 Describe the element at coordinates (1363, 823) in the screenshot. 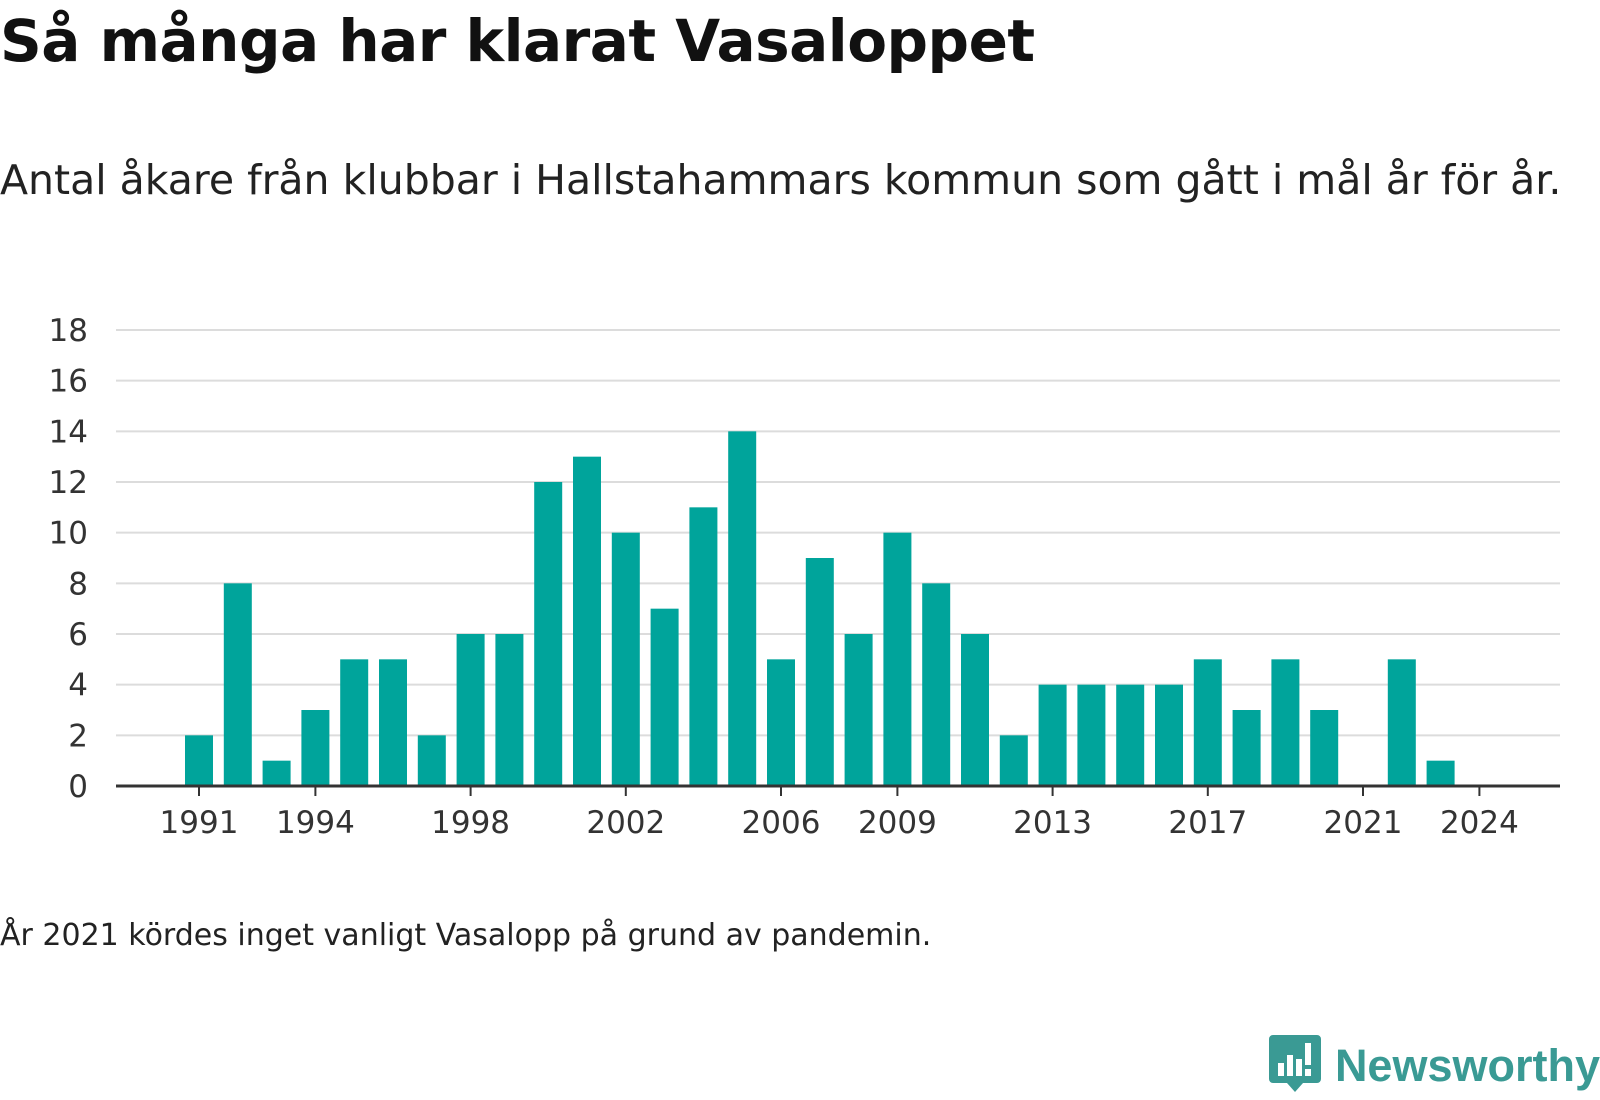

I see `x-tick-label: 2021` at that location.